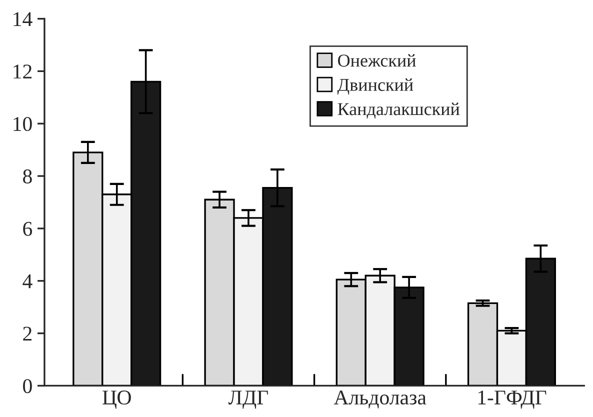 This screenshot has height=417, width=593. Describe the element at coordinates (23, 71) in the screenshot. I see `y-tick-label: 12` at that location.